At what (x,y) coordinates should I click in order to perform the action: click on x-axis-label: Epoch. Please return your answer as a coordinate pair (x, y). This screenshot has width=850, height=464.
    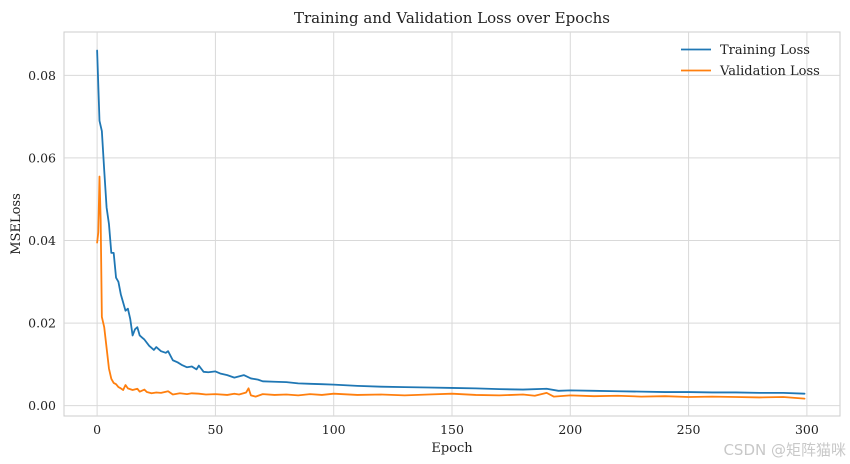
    Looking at the image, I should click on (452, 448).